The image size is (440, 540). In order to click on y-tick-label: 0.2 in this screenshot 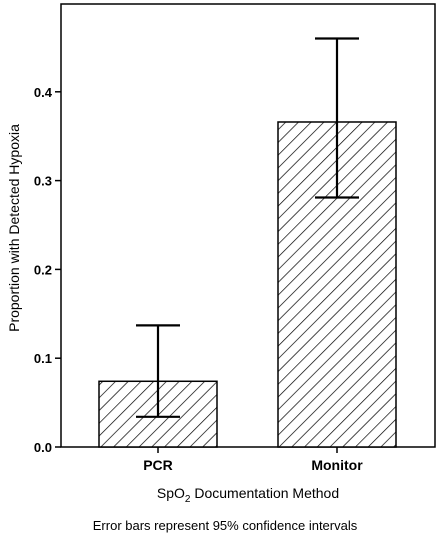, I will do `click(43, 269)`.